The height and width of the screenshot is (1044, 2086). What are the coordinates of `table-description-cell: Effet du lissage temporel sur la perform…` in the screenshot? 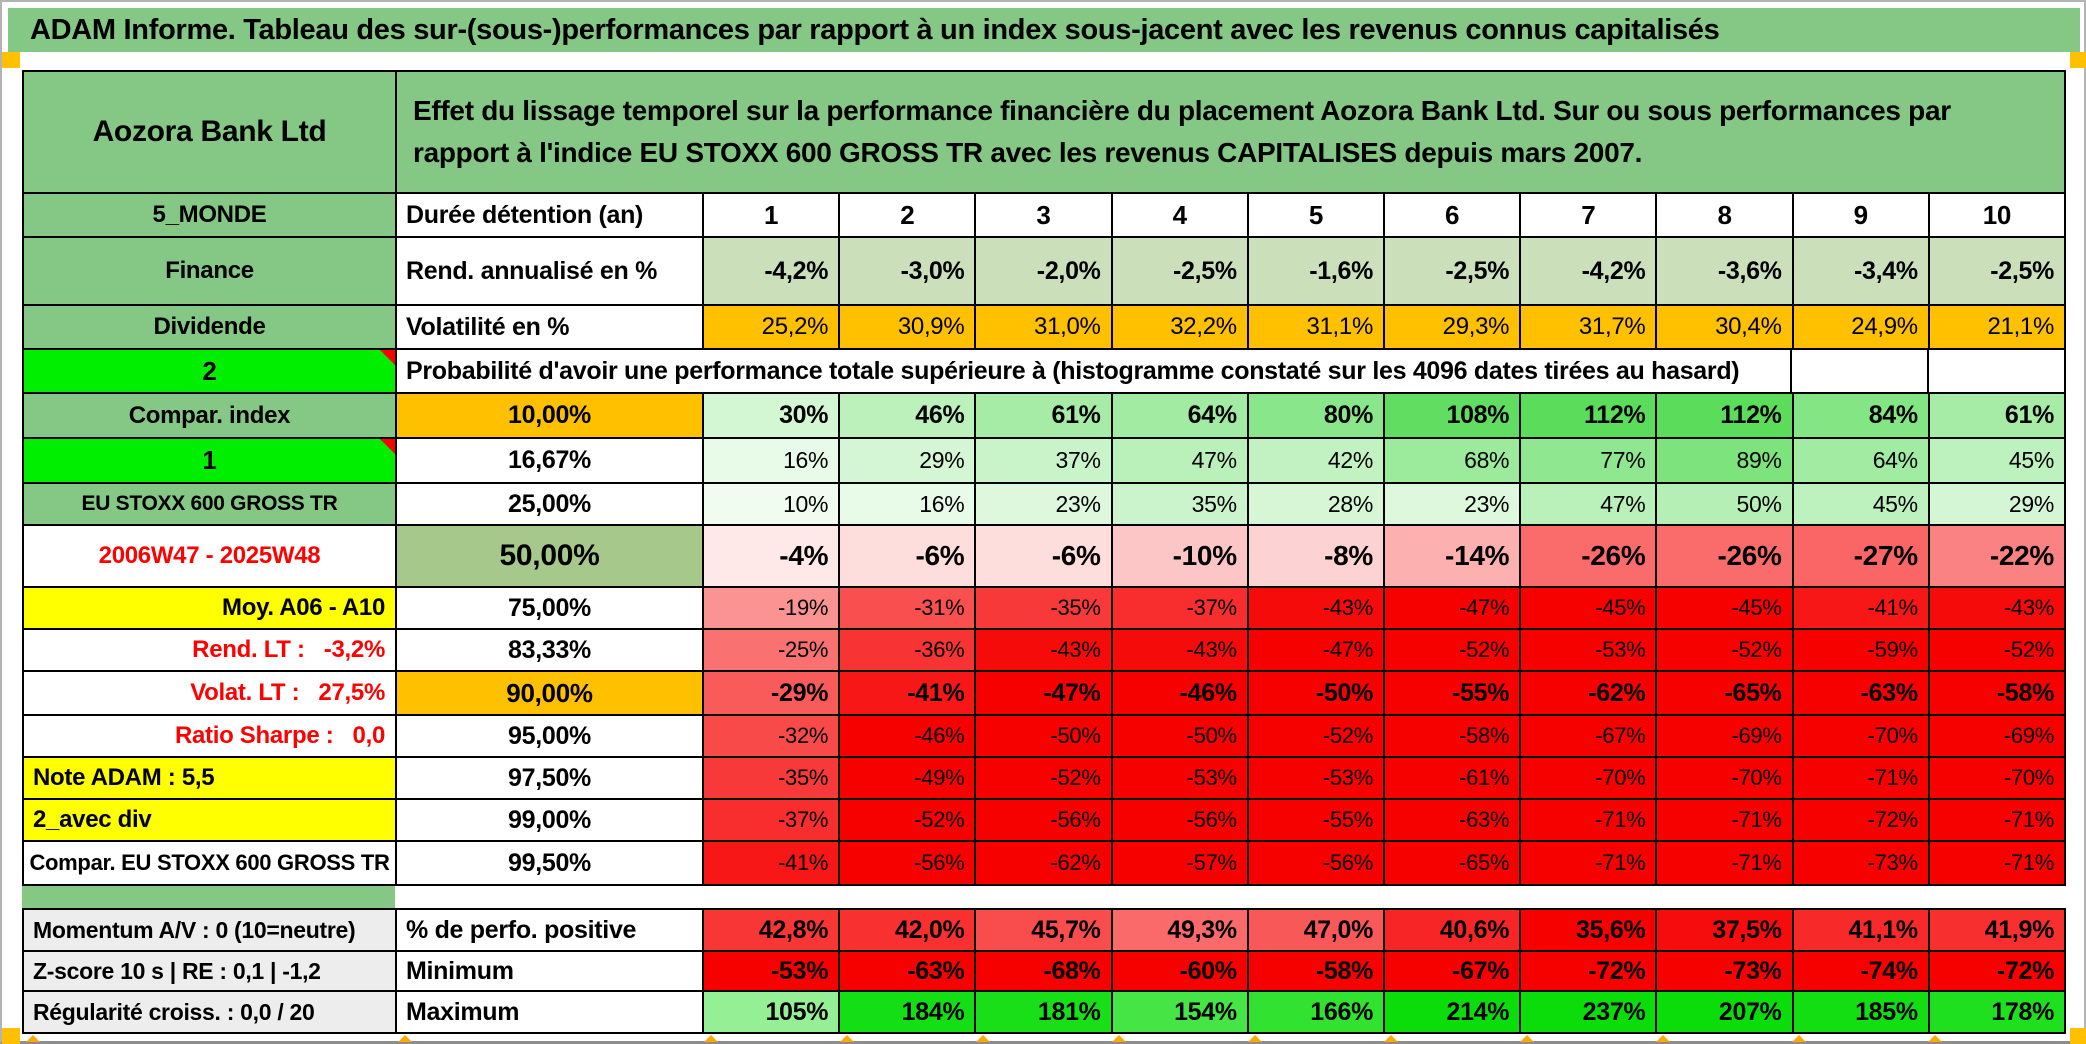 It's located at (1230, 133).